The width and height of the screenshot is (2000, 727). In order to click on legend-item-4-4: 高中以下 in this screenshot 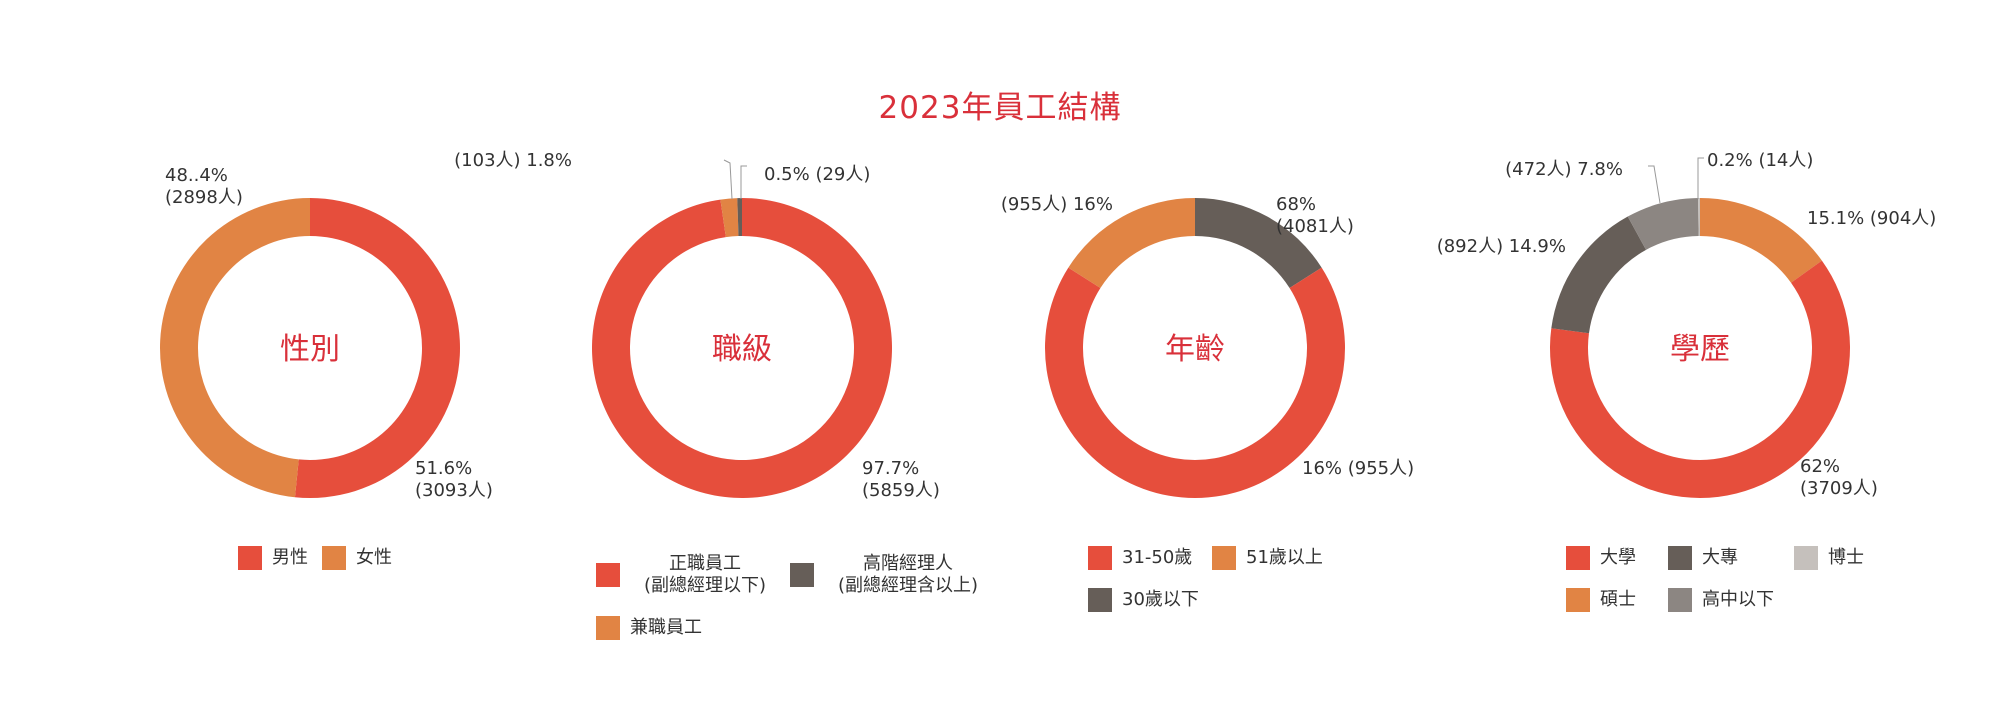, I will do `click(1721, 600)`.